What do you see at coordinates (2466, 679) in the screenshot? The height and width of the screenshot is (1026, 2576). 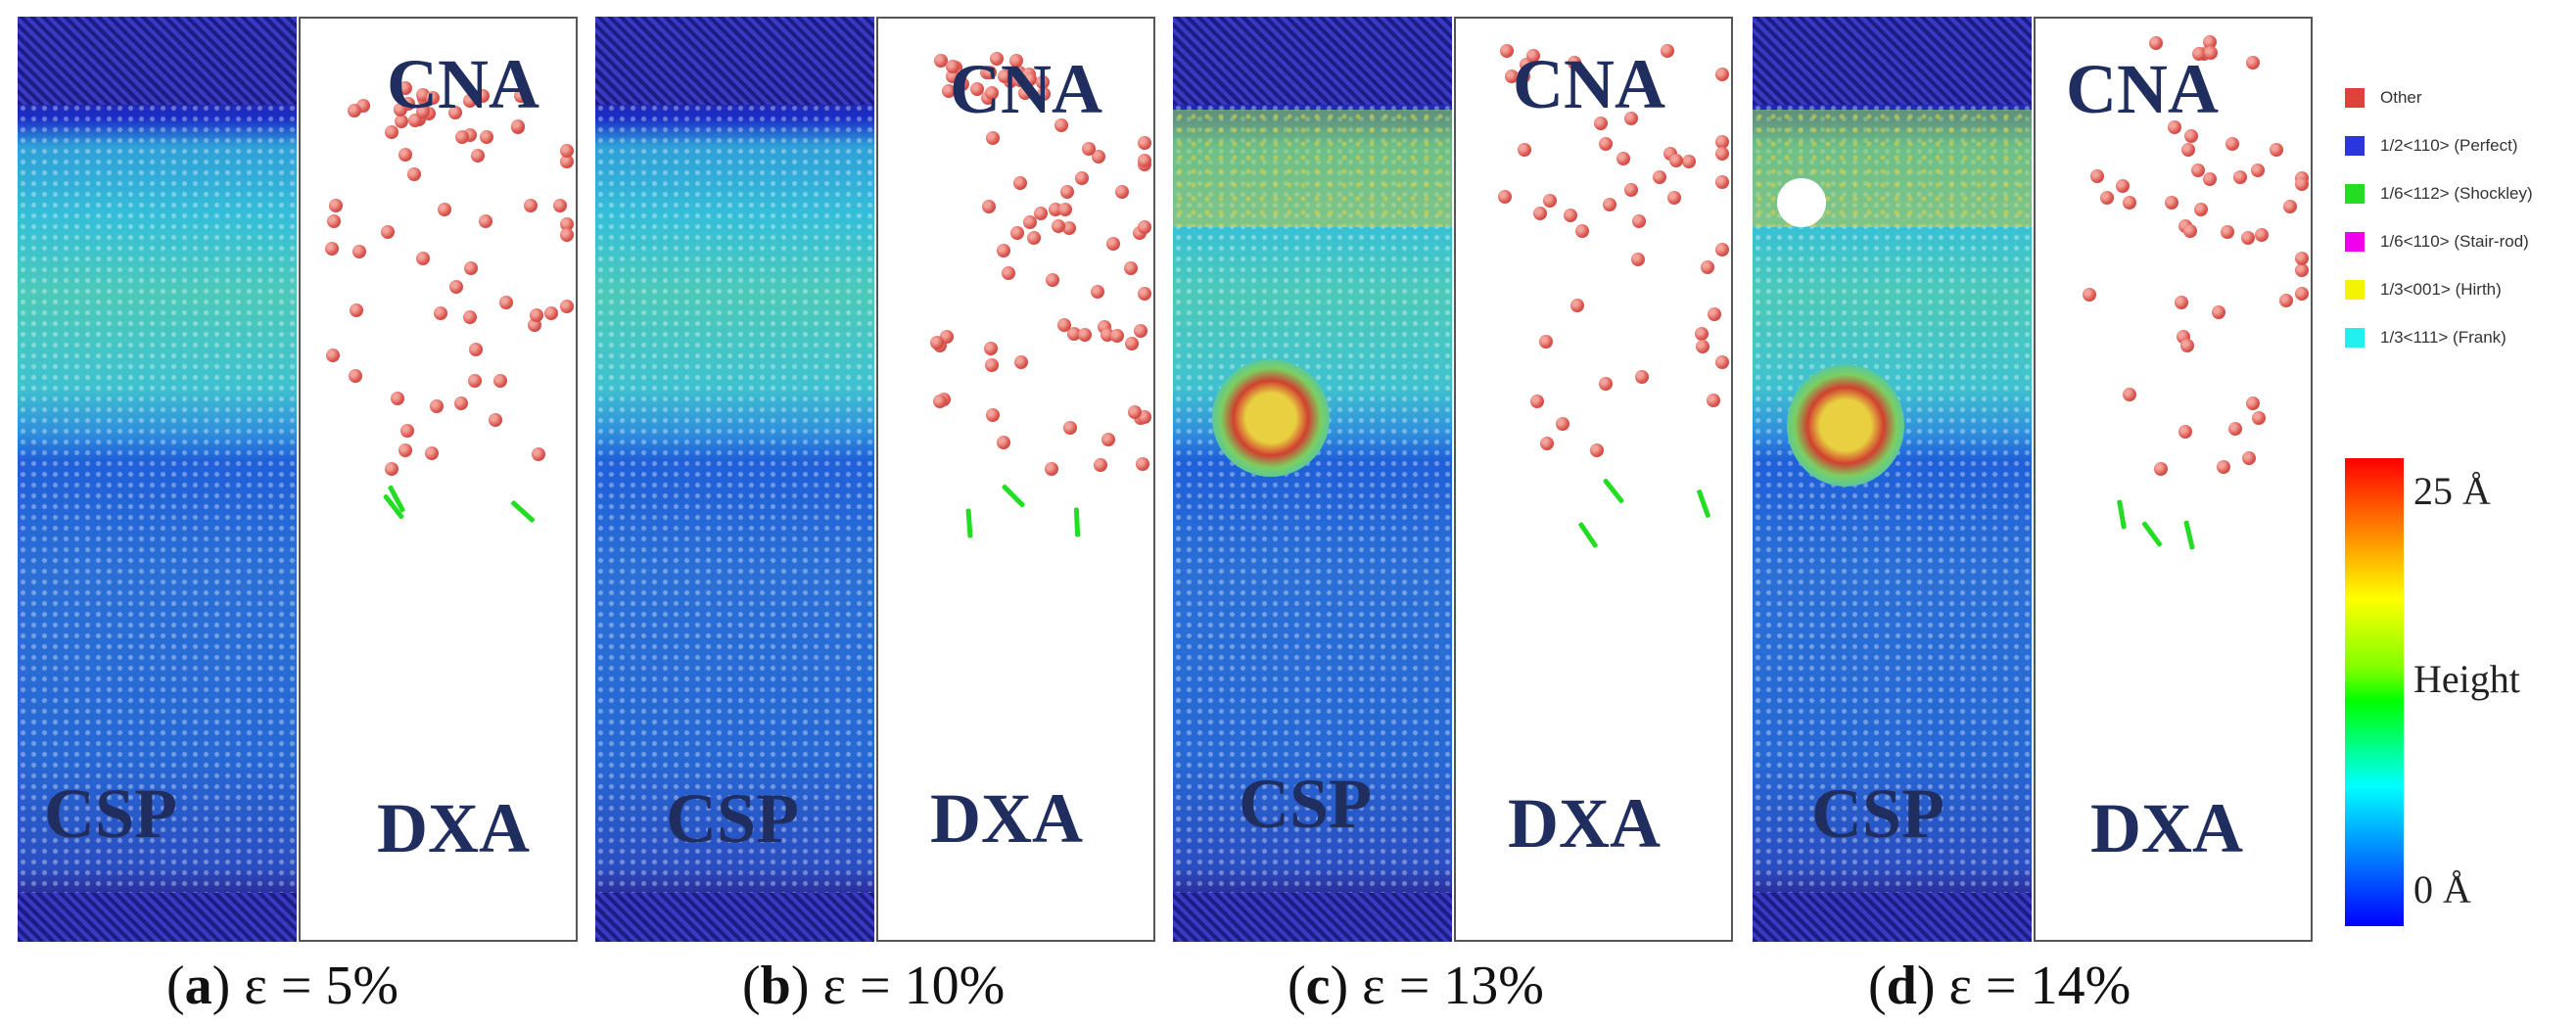 I see `colorbar-mid-label: Height` at bounding box center [2466, 679].